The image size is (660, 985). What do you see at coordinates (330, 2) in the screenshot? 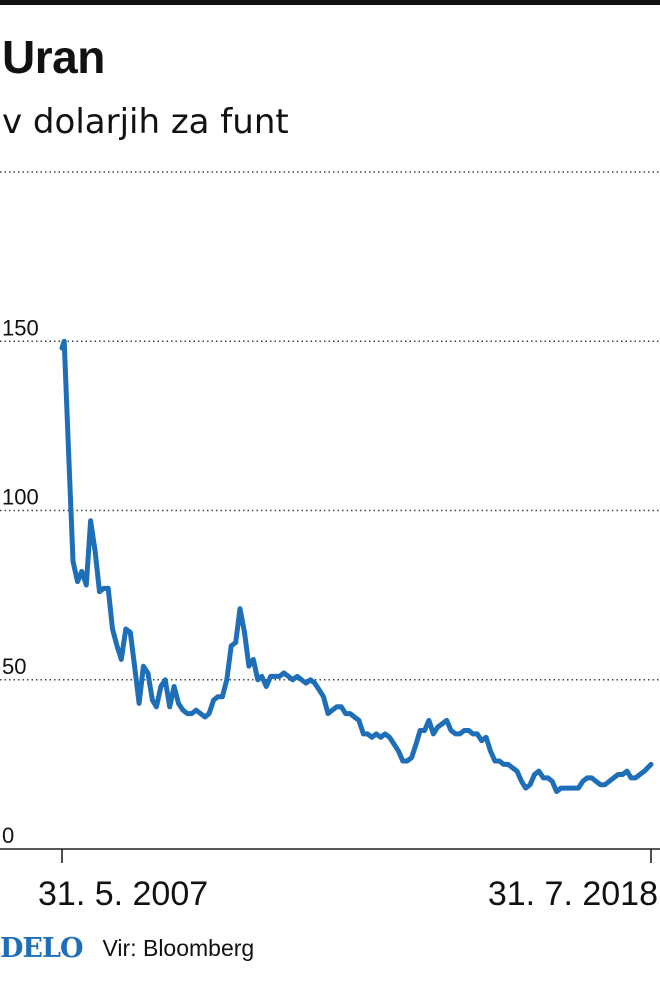
I see `top-rule` at bounding box center [330, 2].